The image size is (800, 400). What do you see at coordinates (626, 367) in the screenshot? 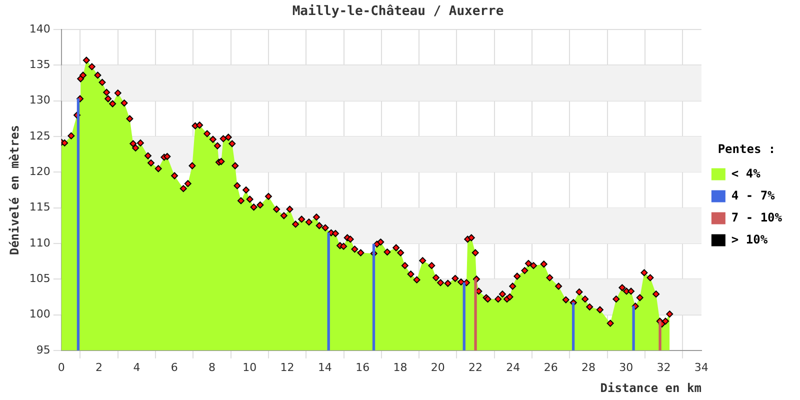
I see `x-tick-label: 30` at bounding box center [626, 367].